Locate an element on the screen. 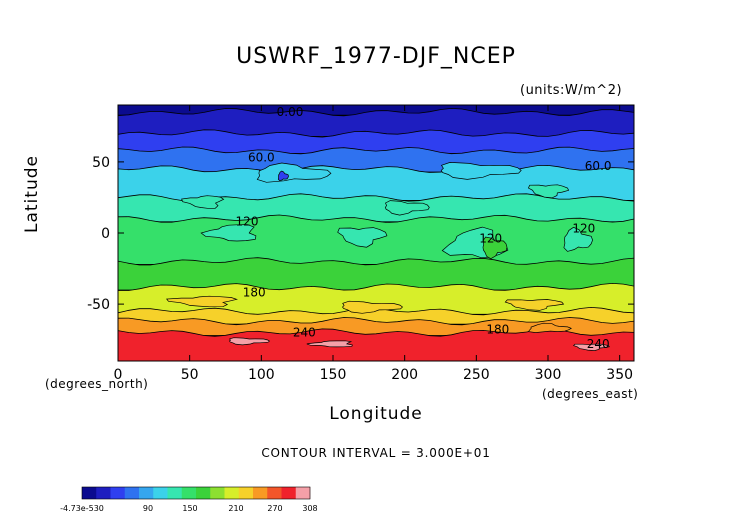 The height and width of the screenshot is (532, 752). colorbar-label: 308 is located at coordinates (309, 508).